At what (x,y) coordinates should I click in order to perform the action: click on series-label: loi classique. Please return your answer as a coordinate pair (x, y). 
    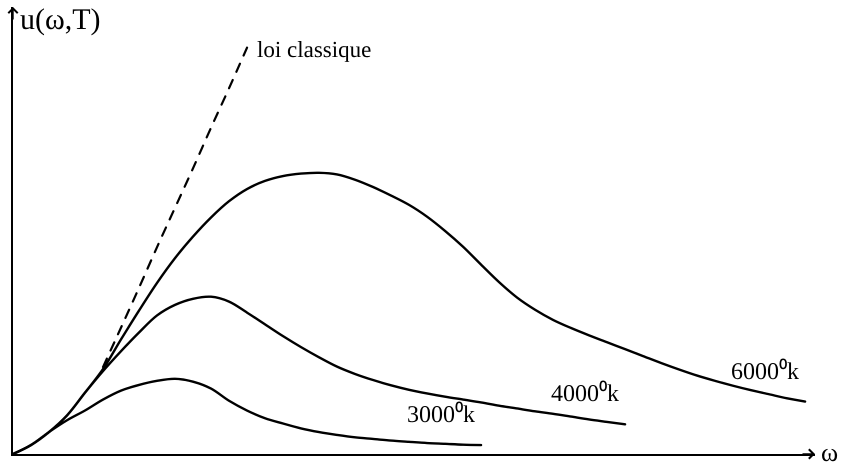
    Looking at the image, I should click on (314, 49).